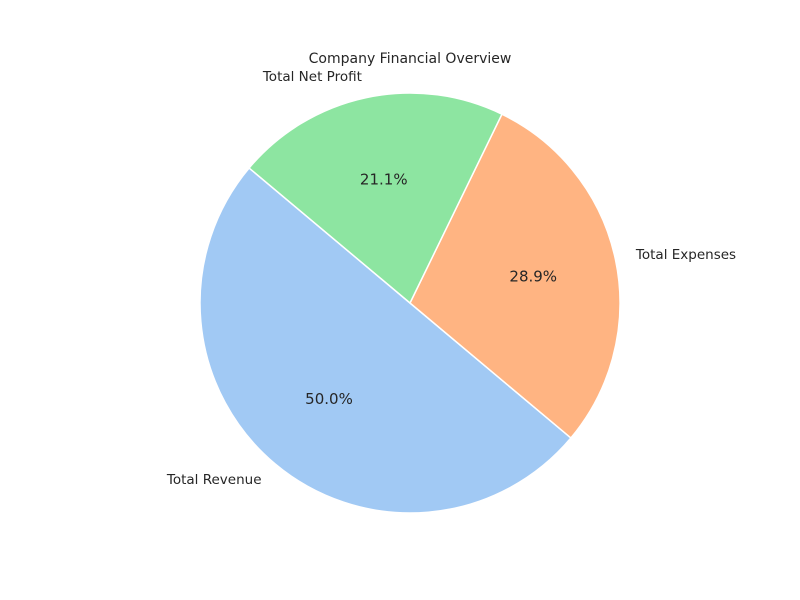 This screenshot has height=600, width=800. What do you see at coordinates (384, 179) in the screenshot?
I see `slice-percent-total-net-profit: 21.1%` at bounding box center [384, 179].